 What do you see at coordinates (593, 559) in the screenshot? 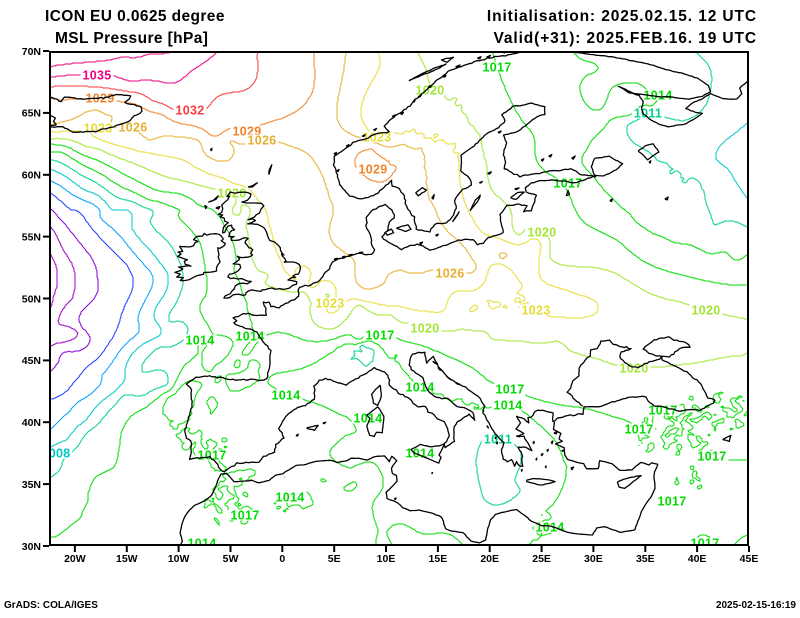
I see `svg-text: 30E` at bounding box center [593, 559].